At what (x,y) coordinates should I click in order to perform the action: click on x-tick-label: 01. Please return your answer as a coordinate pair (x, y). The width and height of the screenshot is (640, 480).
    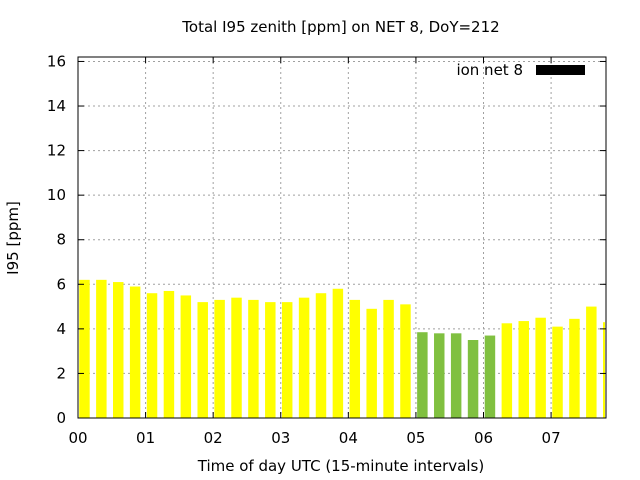
    Looking at the image, I should click on (145, 438).